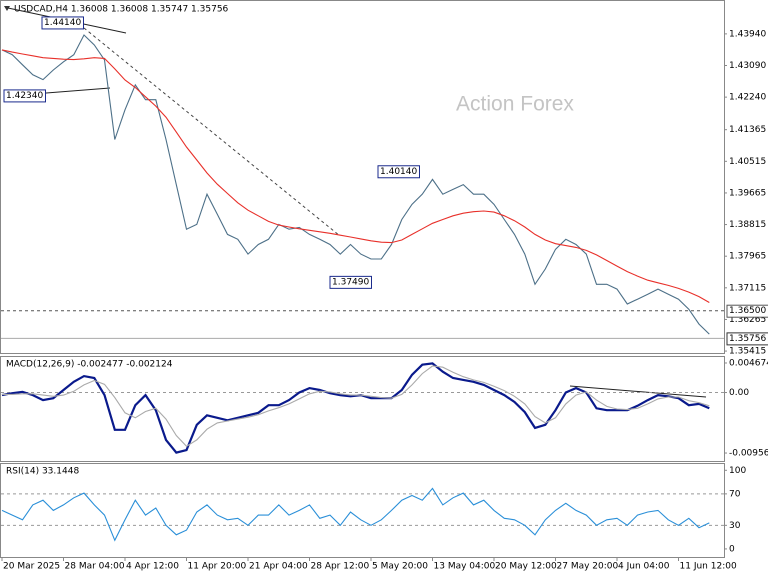  Describe the element at coordinates (31, 567) in the screenshot. I see `x-tick-label: 20 Mar 2025` at that location.